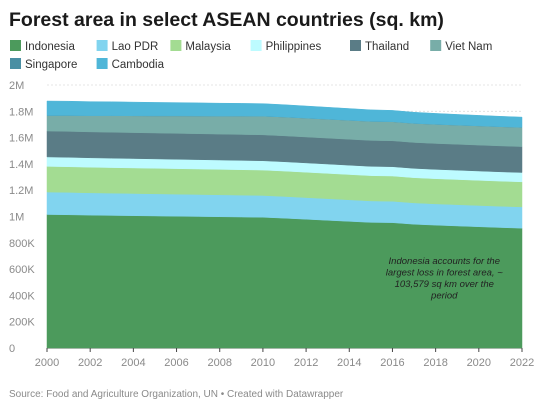  I want to click on x-tick-label: 2022, so click(522, 363).